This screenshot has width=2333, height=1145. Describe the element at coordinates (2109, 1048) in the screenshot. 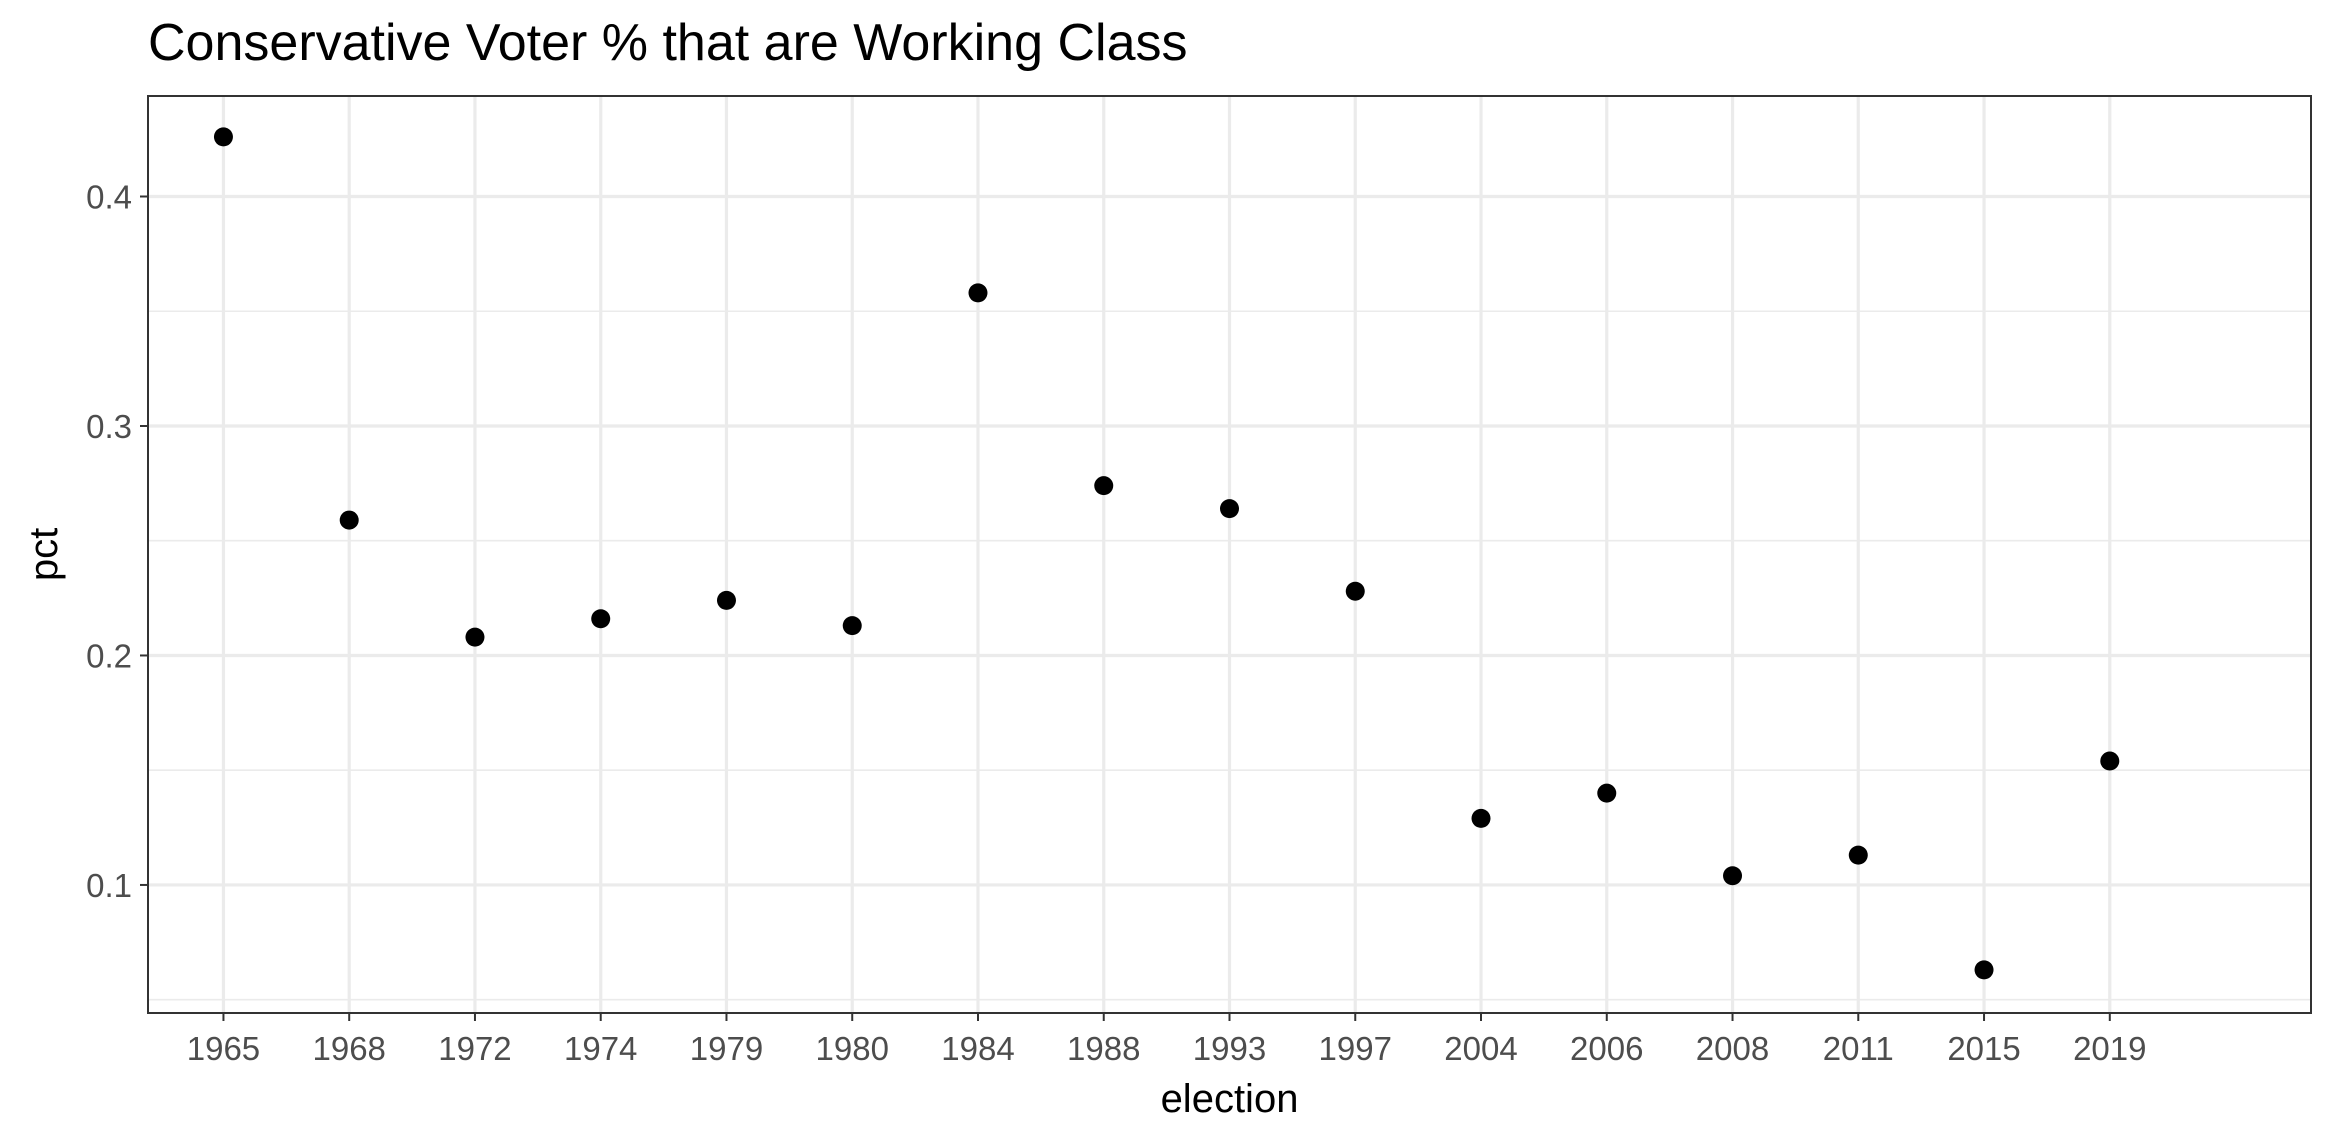

I see `x-tick-label: 2019` at that location.